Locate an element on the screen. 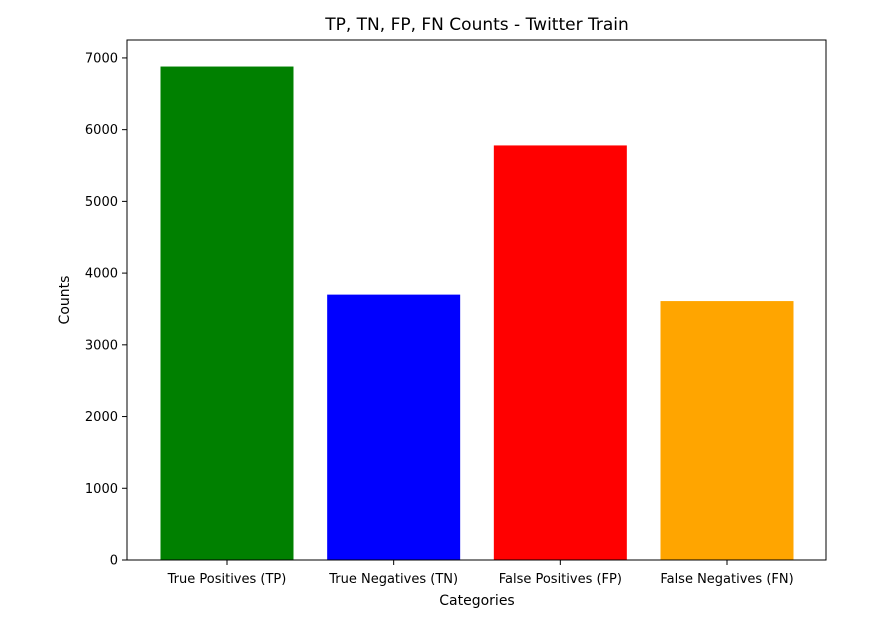 This screenshot has height=639, width=877. chart-title: TP, TN, FP, FN Counts - Twitter Train is located at coordinates (476, 25).